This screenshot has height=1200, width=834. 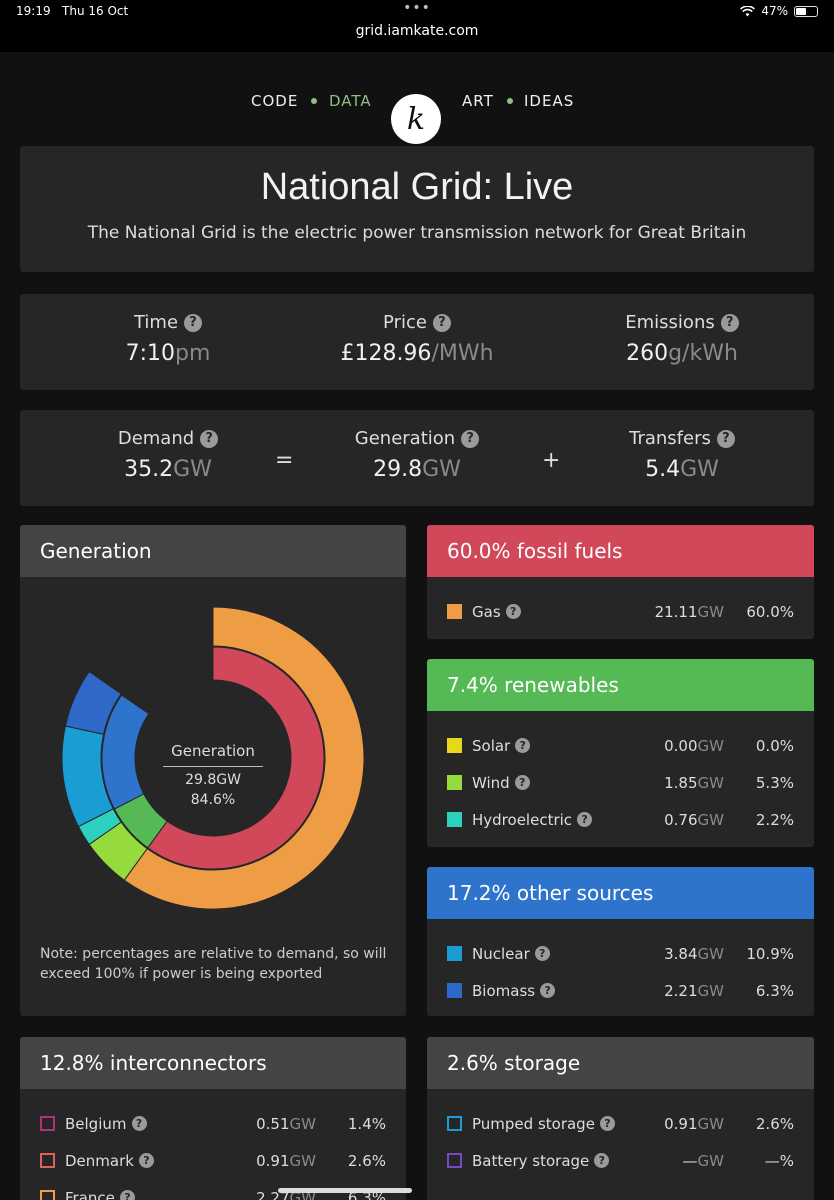 I want to click on wifi-icon, so click(x=748, y=10).